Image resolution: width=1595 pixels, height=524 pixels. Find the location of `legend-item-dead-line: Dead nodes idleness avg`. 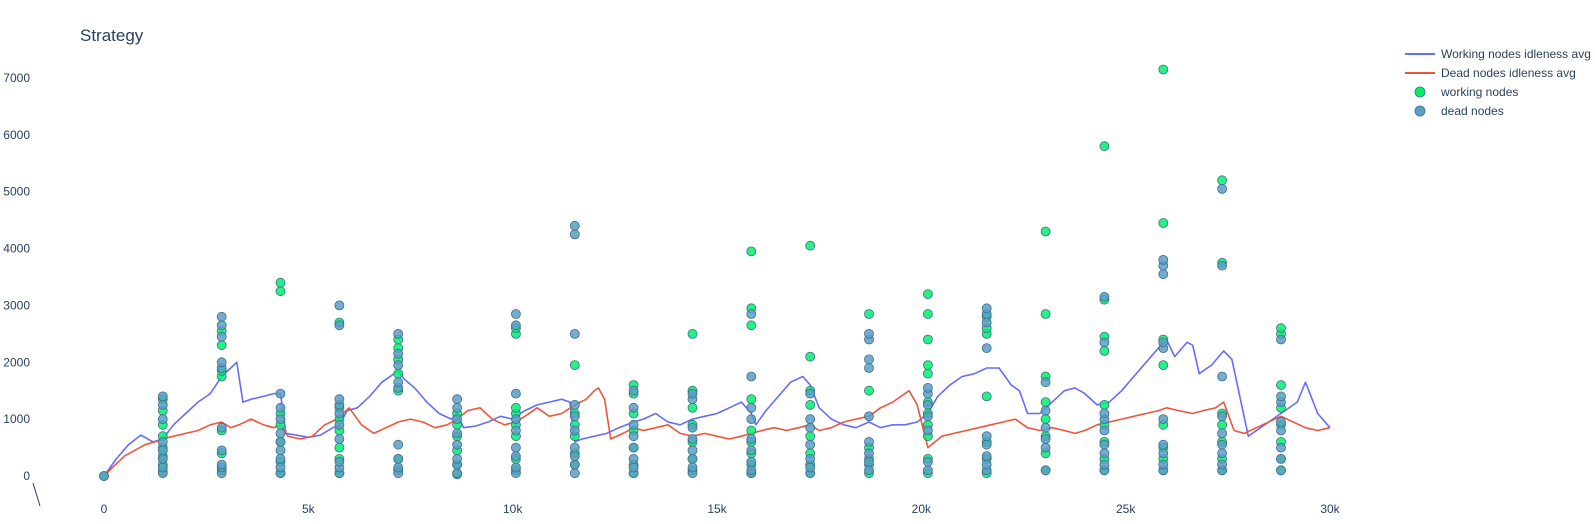

legend-item-dead-line: Dead nodes idleness avg is located at coordinates (1490, 73).